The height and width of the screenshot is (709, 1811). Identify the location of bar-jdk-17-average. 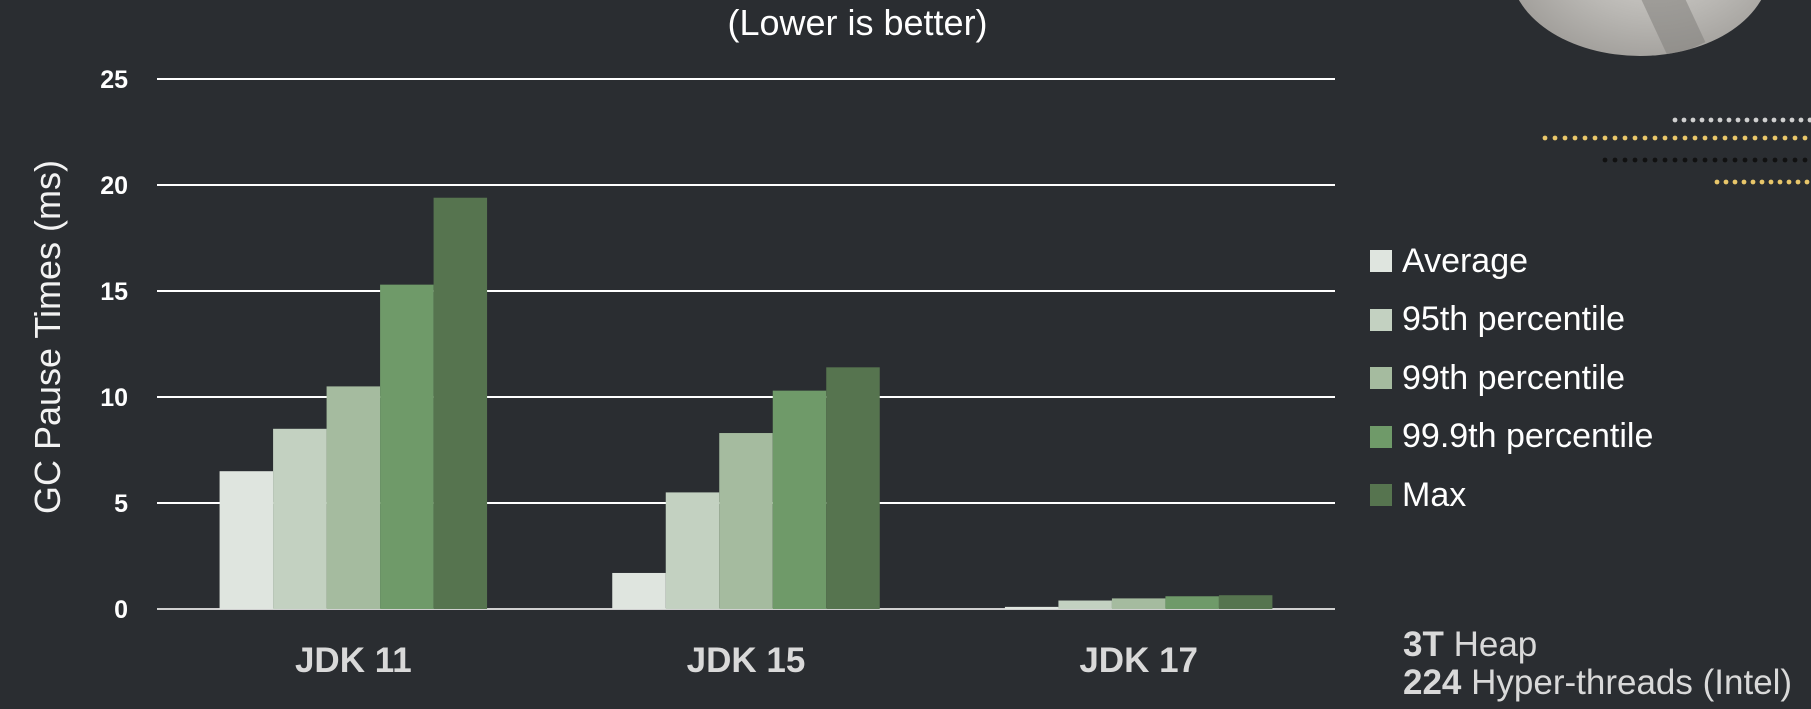
(1031, 607).